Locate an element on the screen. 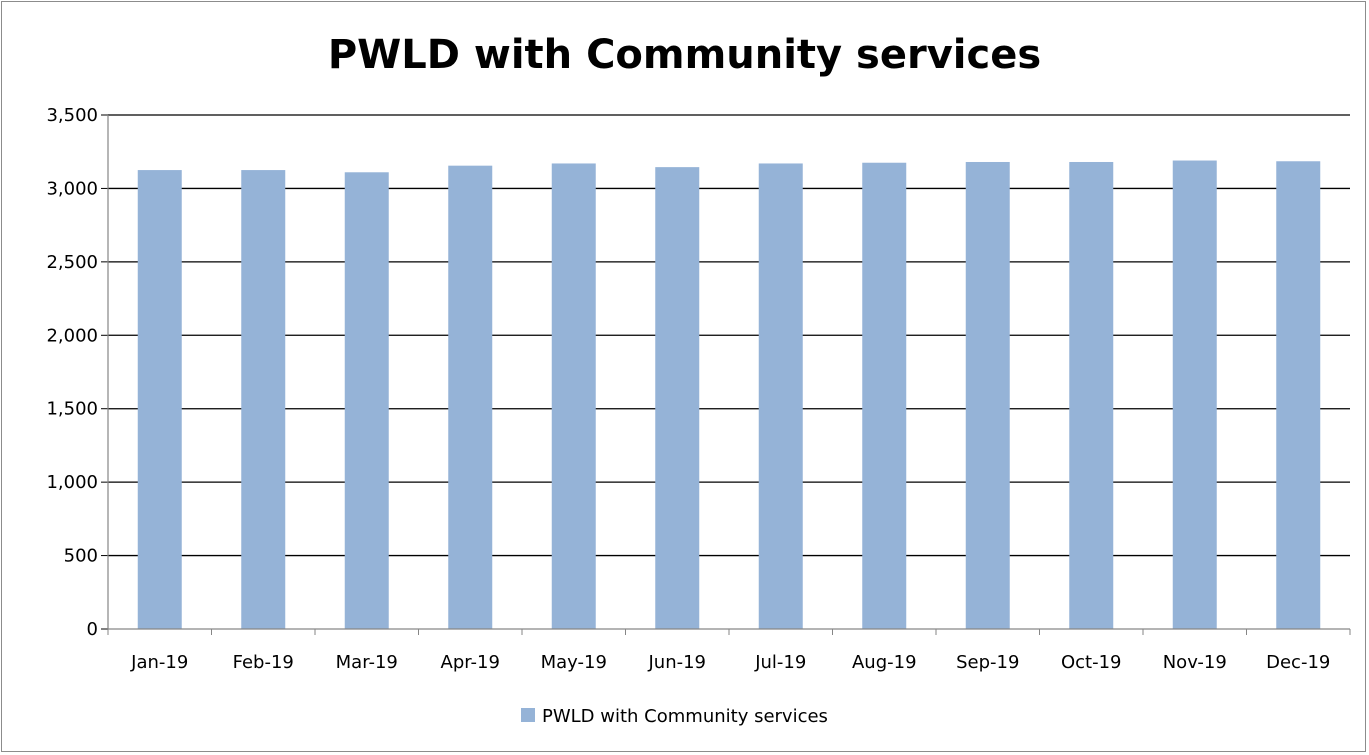 Image resolution: width=1369 pixels, height=755 pixels. x-tick-label: Nov-19 is located at coordinates (1195, 662).